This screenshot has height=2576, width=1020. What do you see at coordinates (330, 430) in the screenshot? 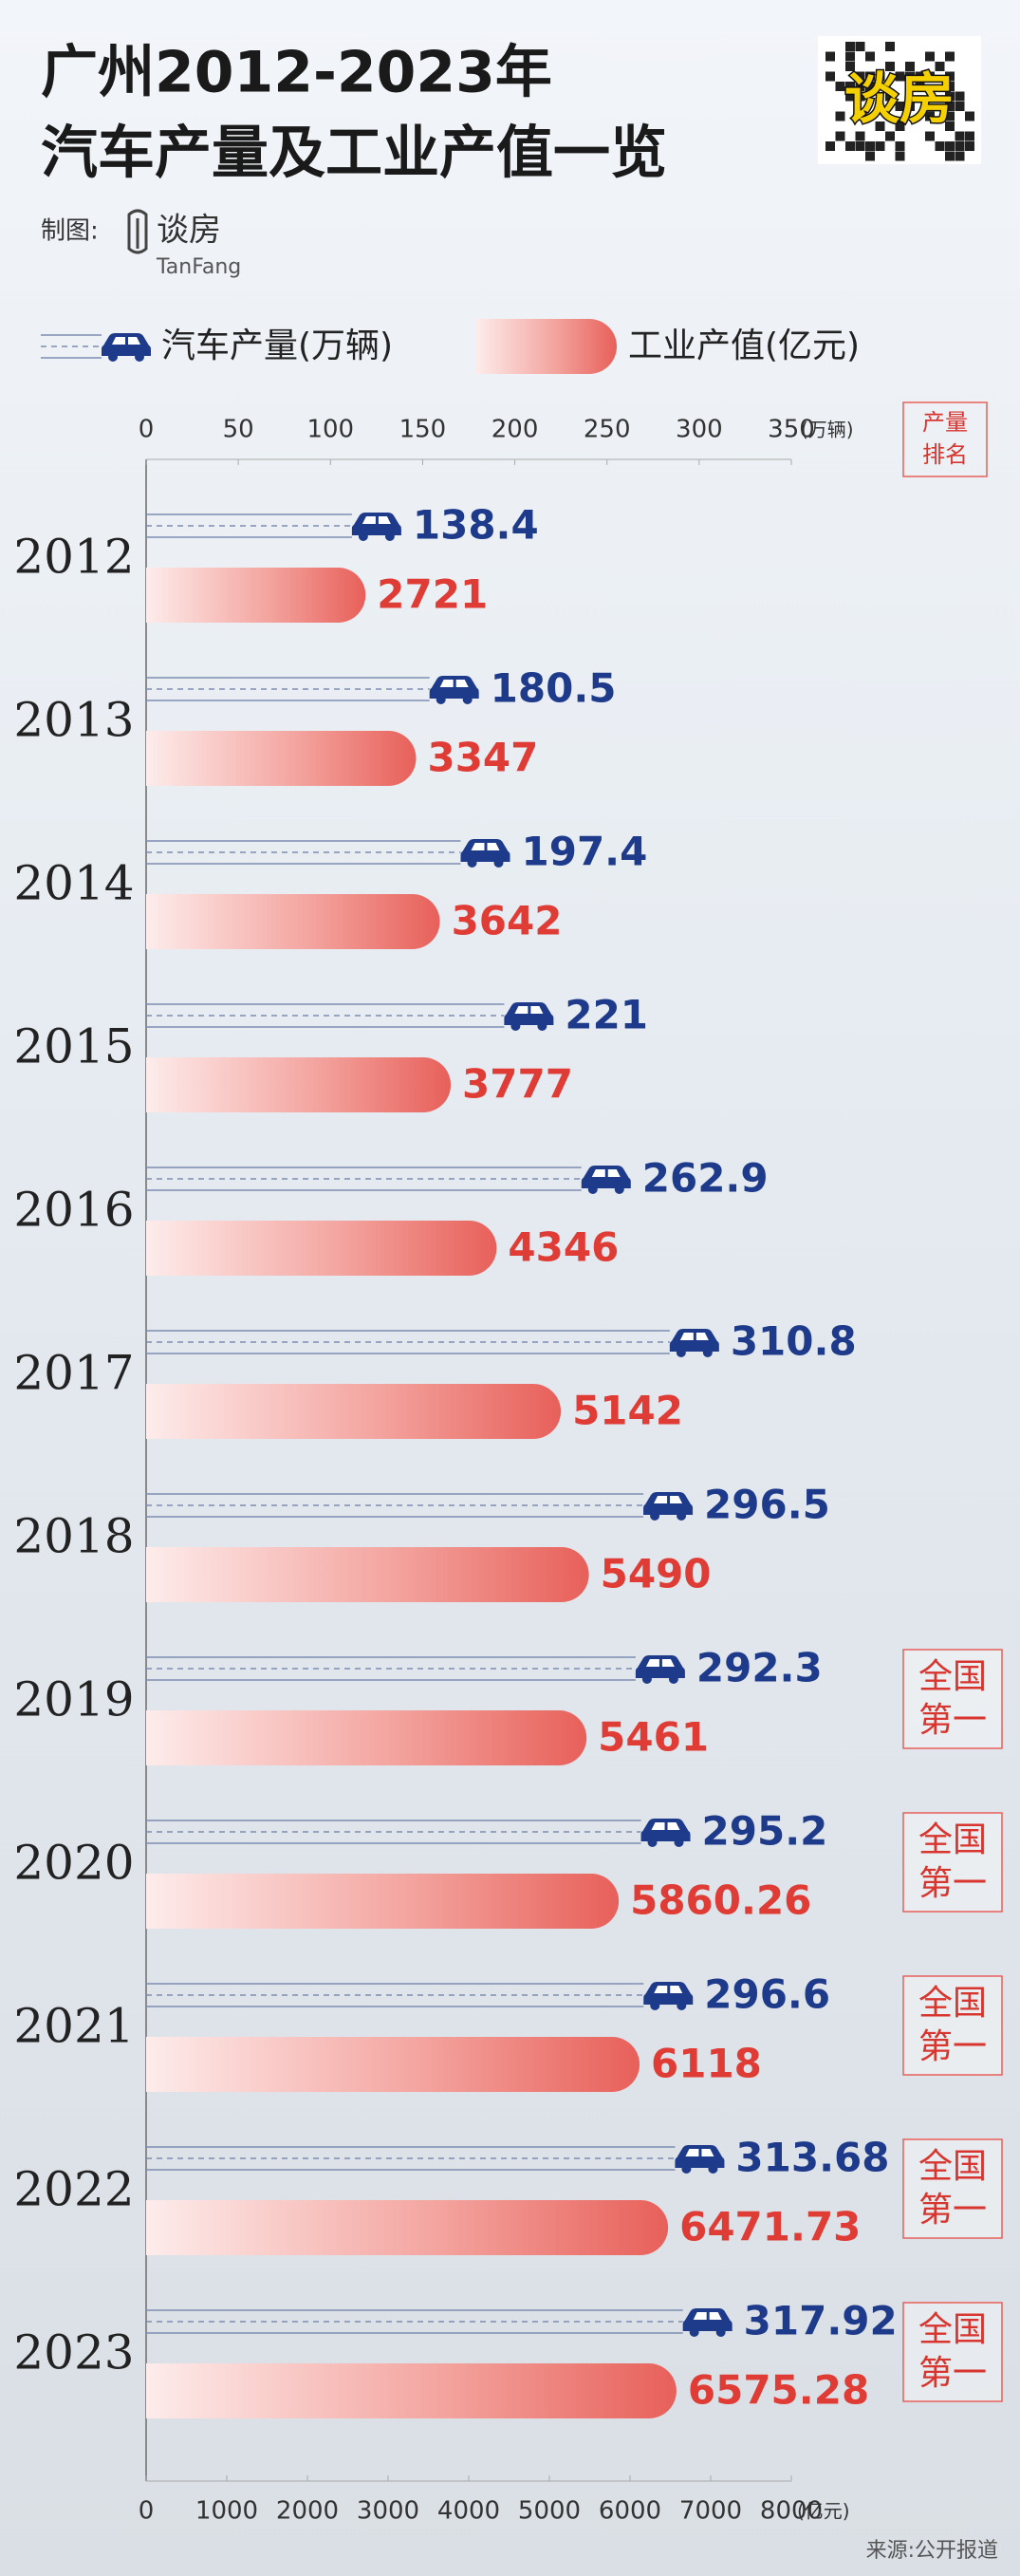
I see `top-tick-label: 100` at bounding box center [330, 430].